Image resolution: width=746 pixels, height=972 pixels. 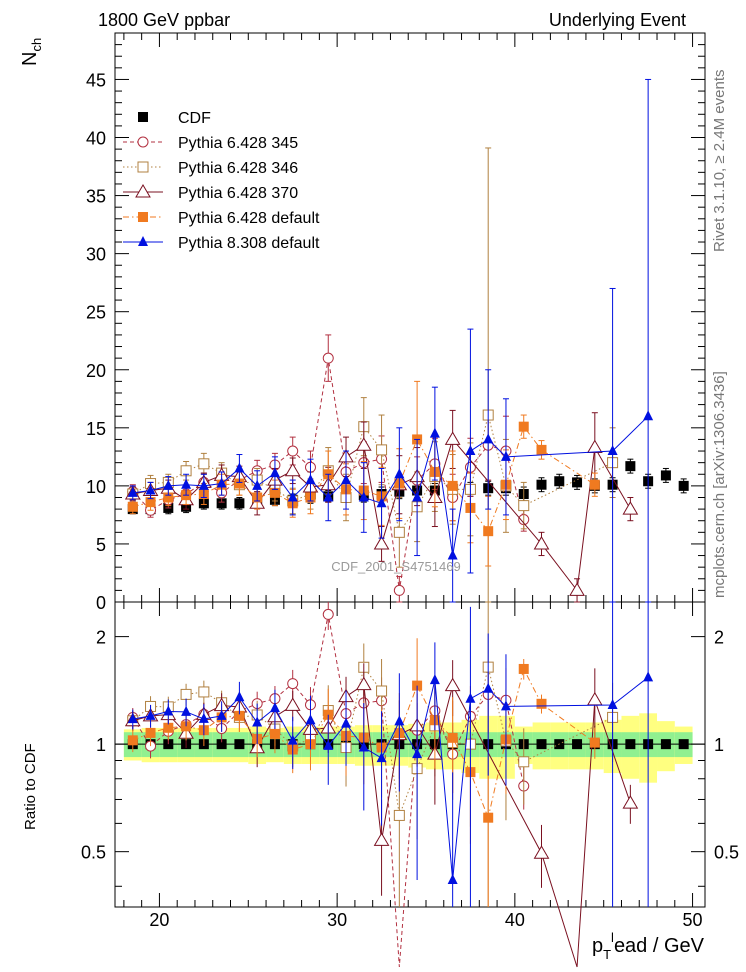 I want to click on y-axis-label-ratio: Ratio to CDF, so click(x=30, y=786).